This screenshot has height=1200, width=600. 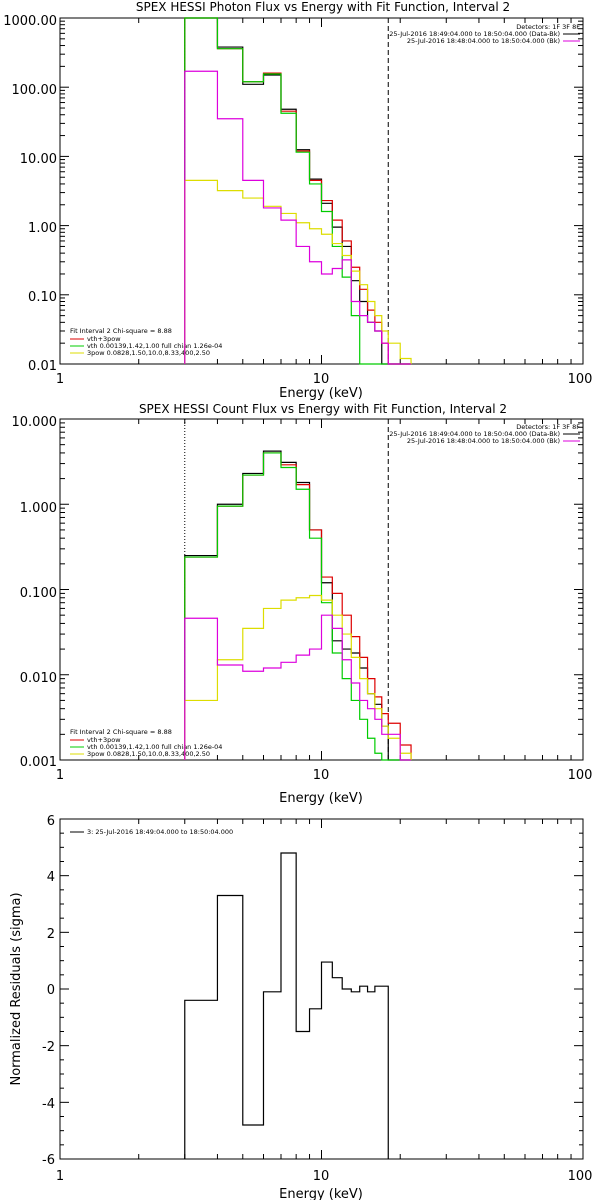 I want to click on count-bk-histogram, so click(x=298, y=687).